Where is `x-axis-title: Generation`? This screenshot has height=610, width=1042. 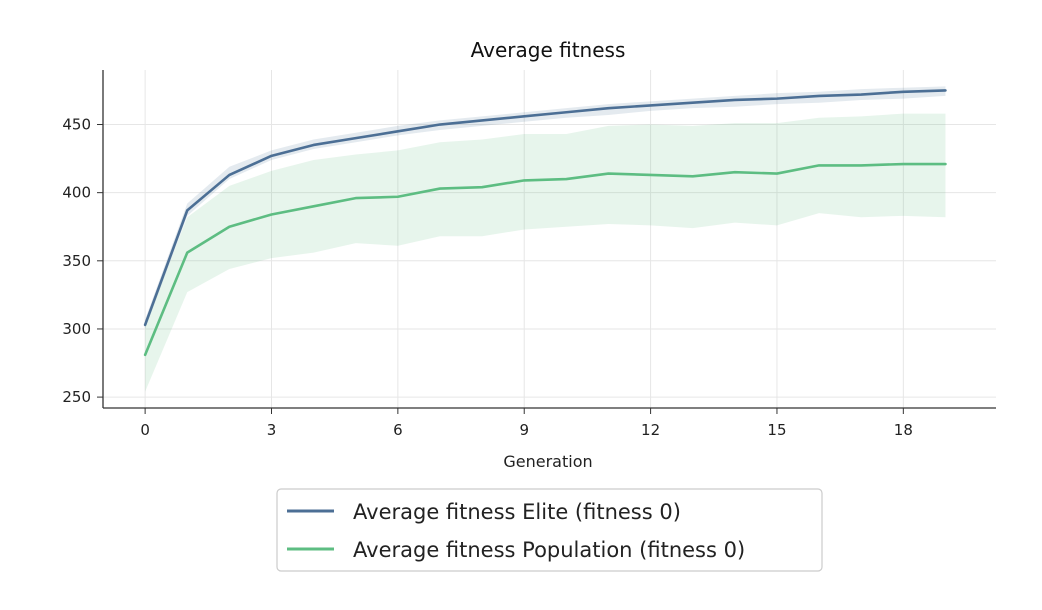 x-axis-title: Generation is located at coordinates (547, 461).